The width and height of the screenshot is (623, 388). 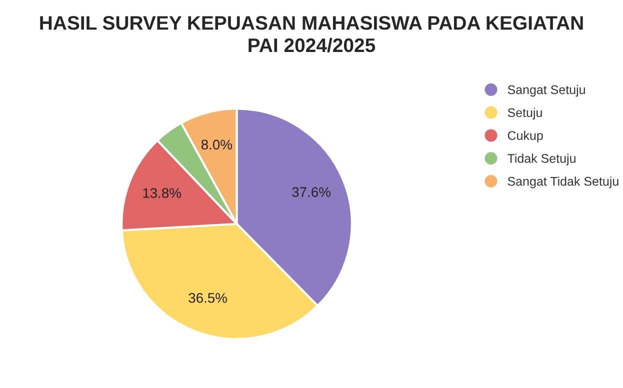 I want to click on legend-label: Setuju, so click(x=525, y=114).